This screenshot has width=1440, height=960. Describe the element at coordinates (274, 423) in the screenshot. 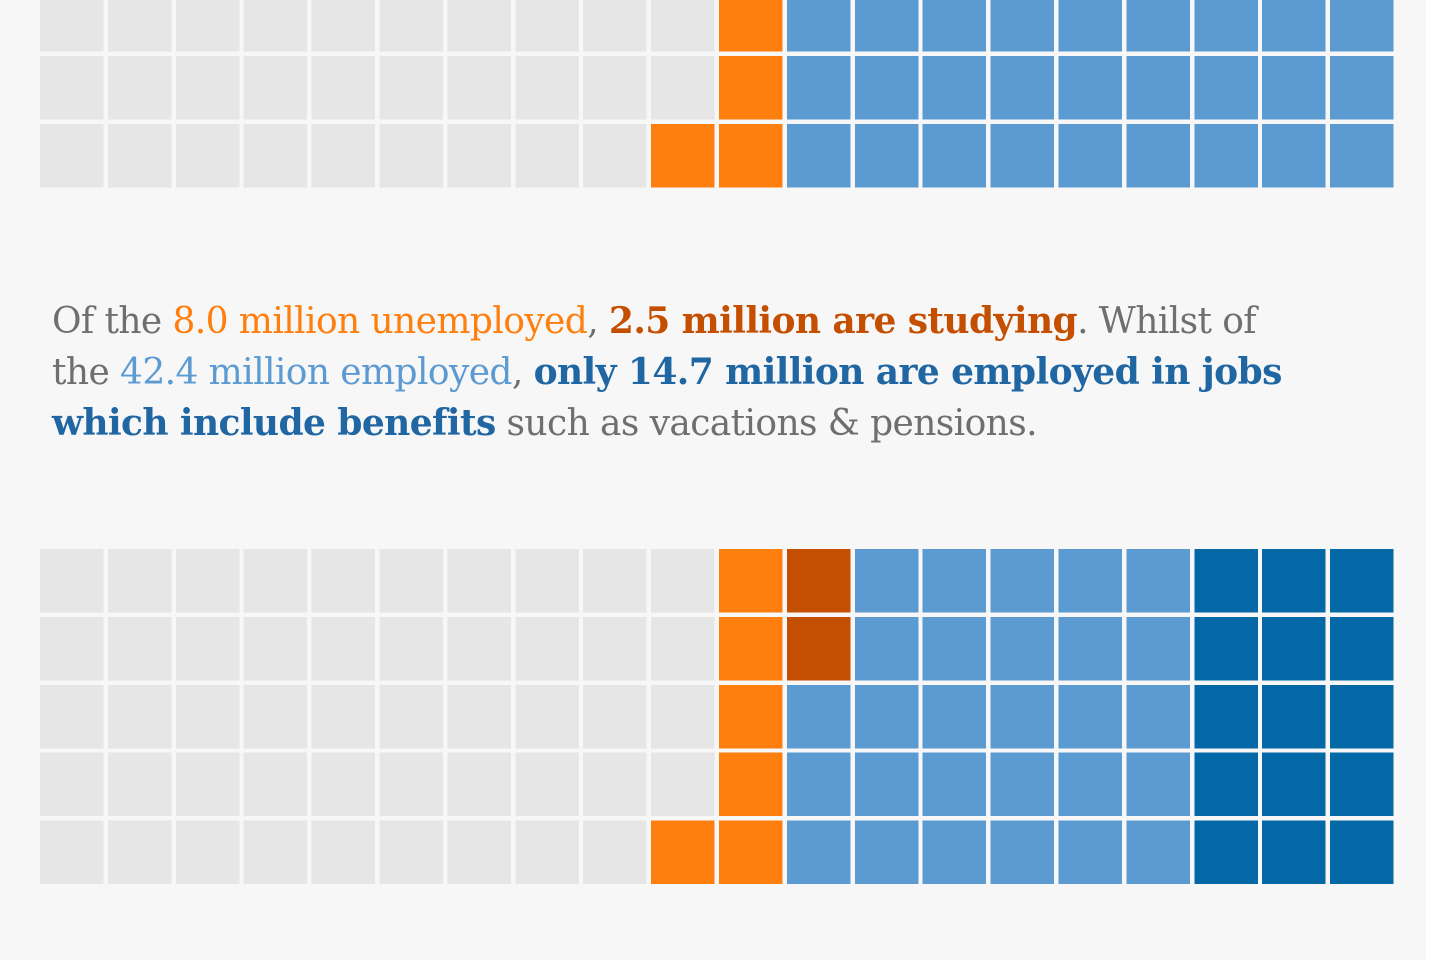

I see `caption-benefits: which include benefits` at that location.